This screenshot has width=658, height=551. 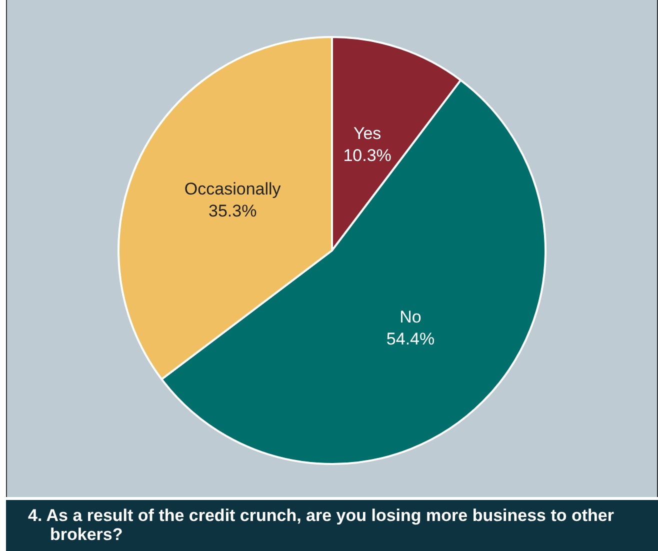 What do you see at coordinates (232, 211) in the screenshot?
I see `data-label: 35.3%` at bounding box center [232, 211].